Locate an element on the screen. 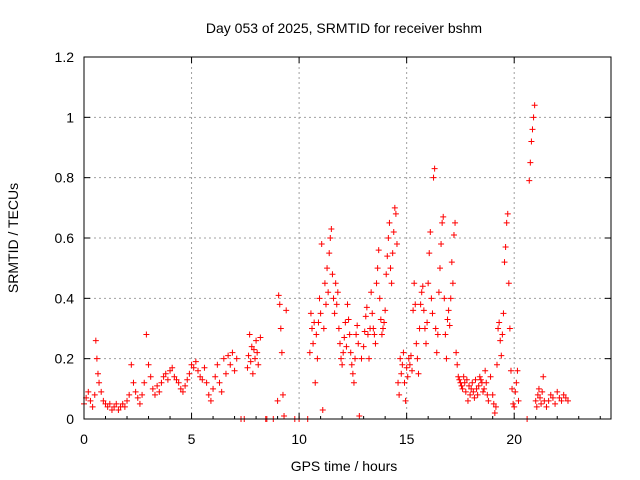 This screenshot has width=640, height=480. y-tick-label: 0 is located at coordinates (70, 419).